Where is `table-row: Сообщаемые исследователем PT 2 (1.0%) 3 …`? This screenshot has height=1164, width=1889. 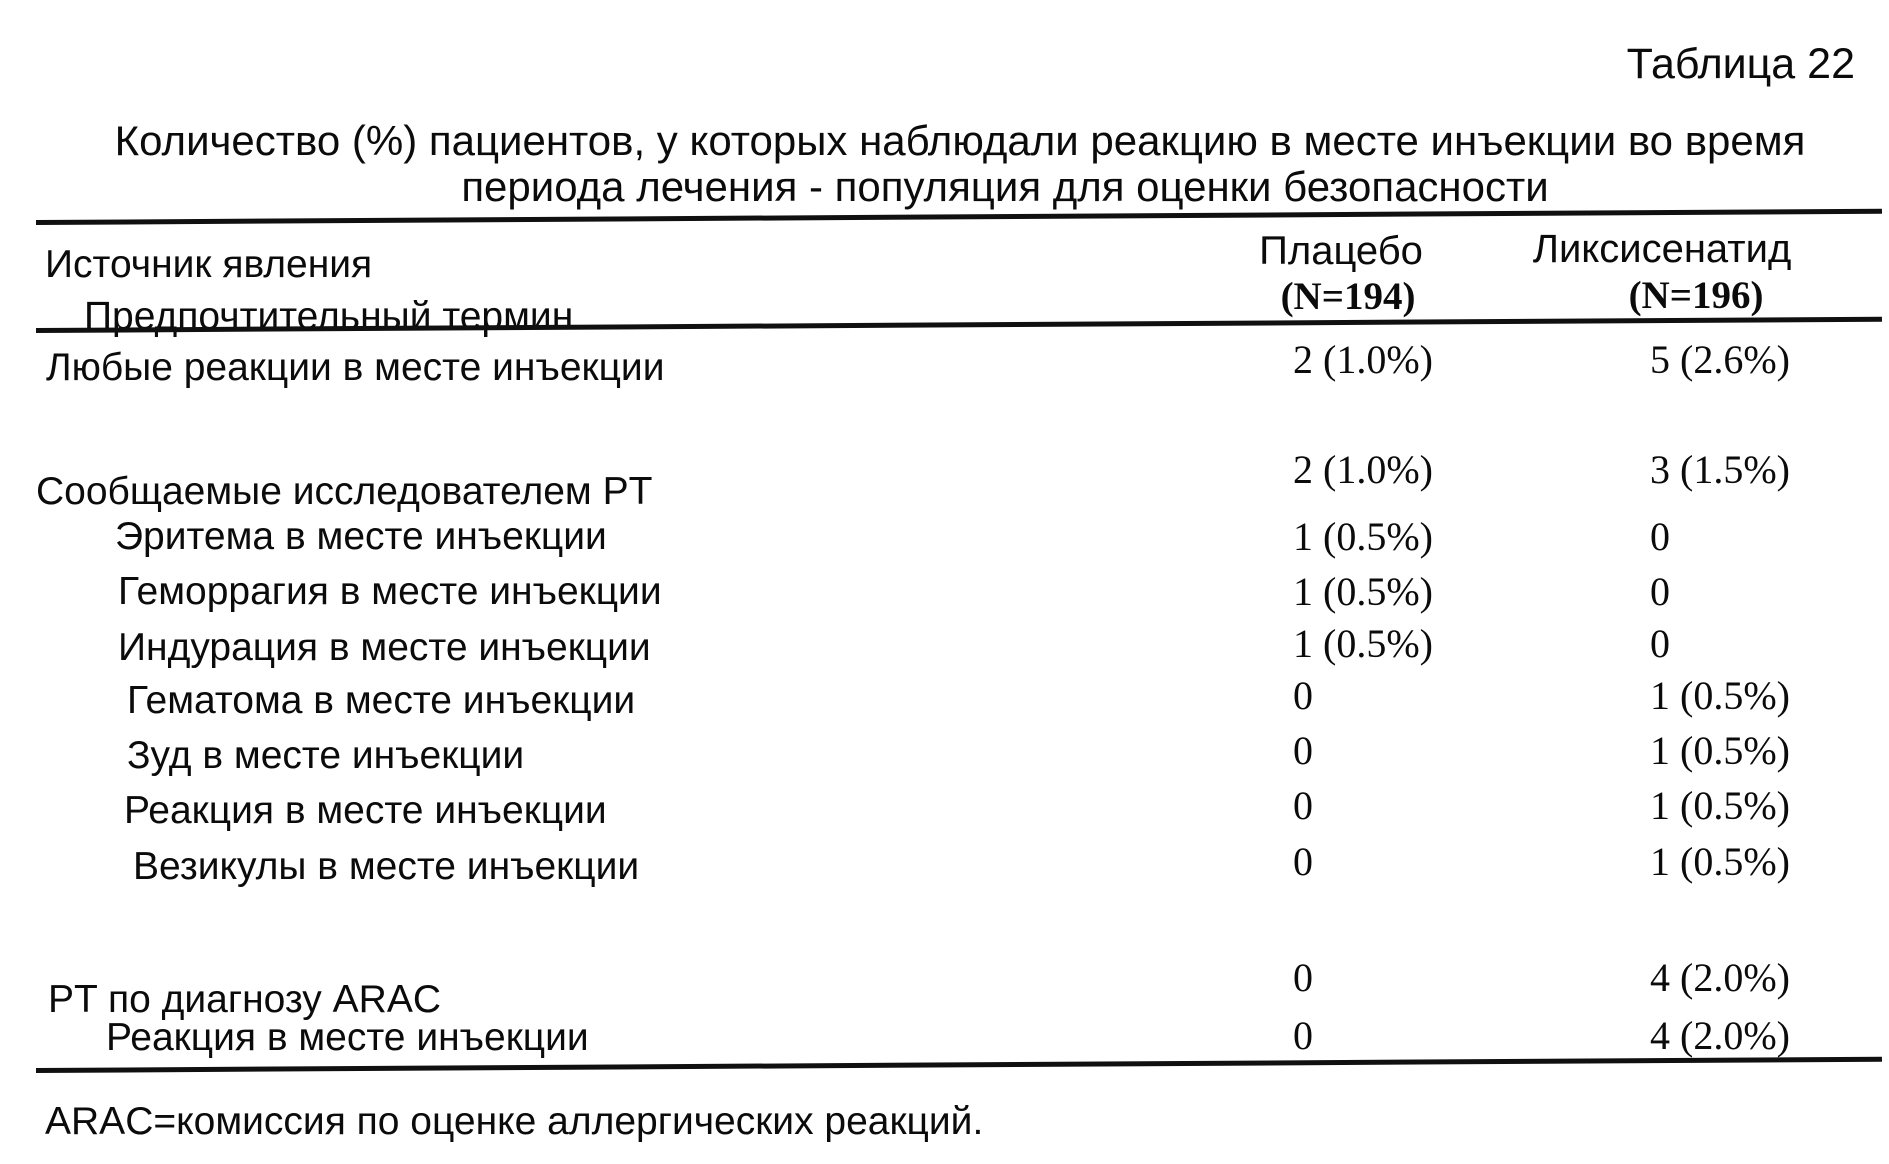 table-row: Сообщаемые исследователем PT 2 (1.0%) 3 … is located at coordinates (944, 481).